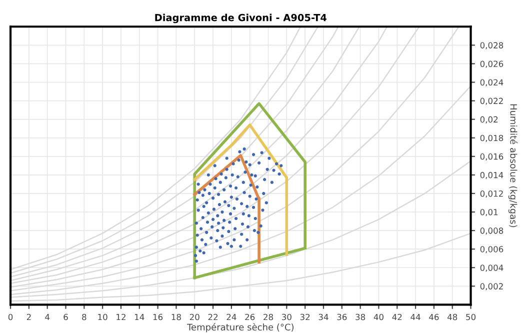  What do you see at coordinates (10, 317) in the screenshot?
I see `x-tick-label: 0` at bounding box center [10, 317].